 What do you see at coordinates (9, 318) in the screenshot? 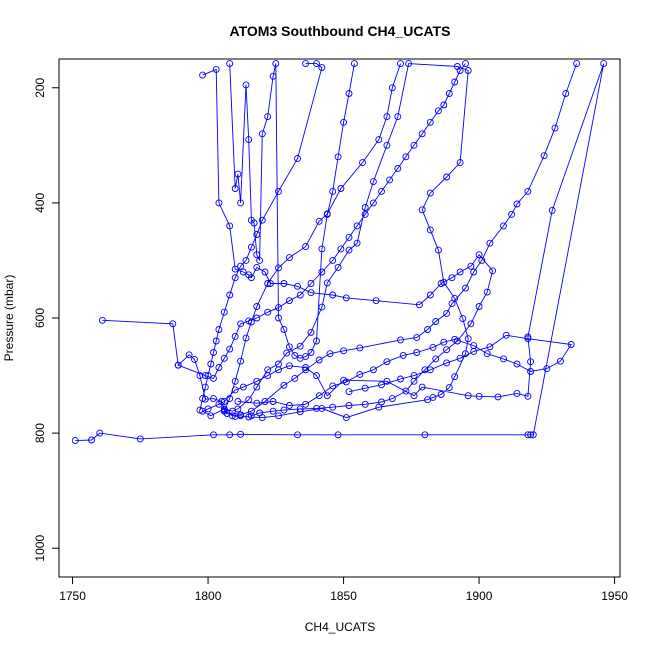
I see `y-axis-label: Pressure (mbar)` at bounding box center [9, 318].